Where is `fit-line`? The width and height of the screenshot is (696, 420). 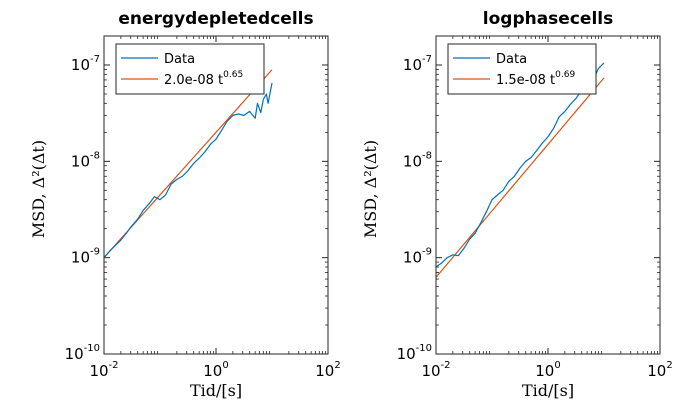
fit-line is located at coordinates (520, 177).